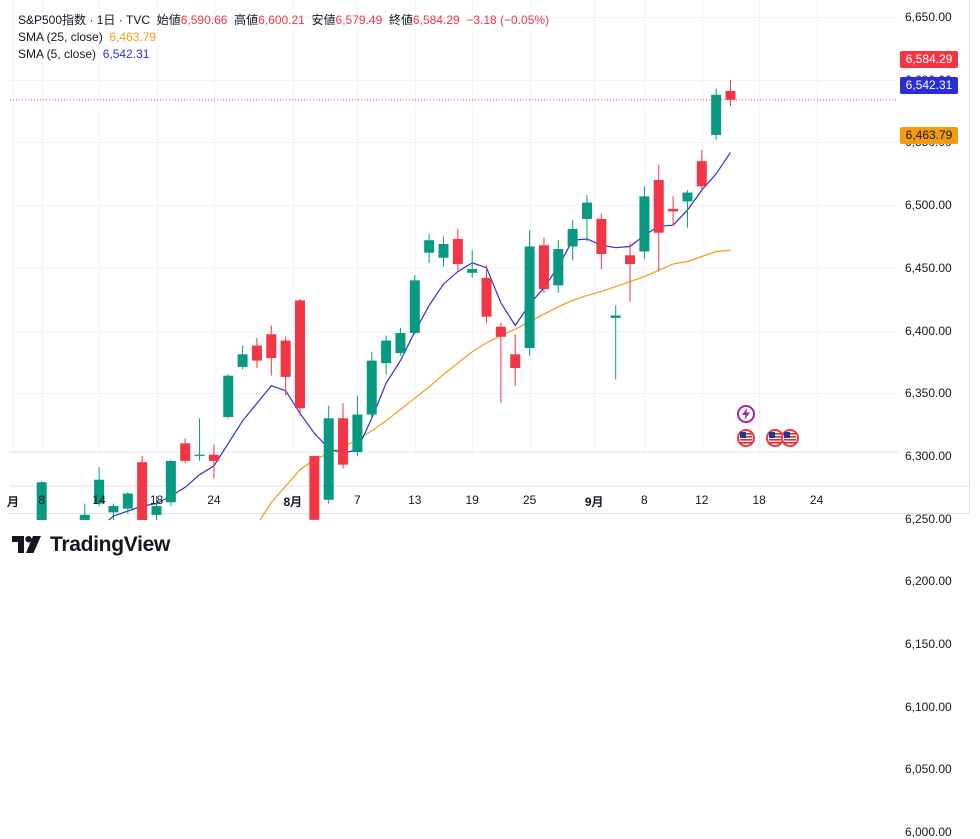 The width and height of the screenshot is (980, 839). I want to click on close-value: 6,584.29, so click(436, 20).